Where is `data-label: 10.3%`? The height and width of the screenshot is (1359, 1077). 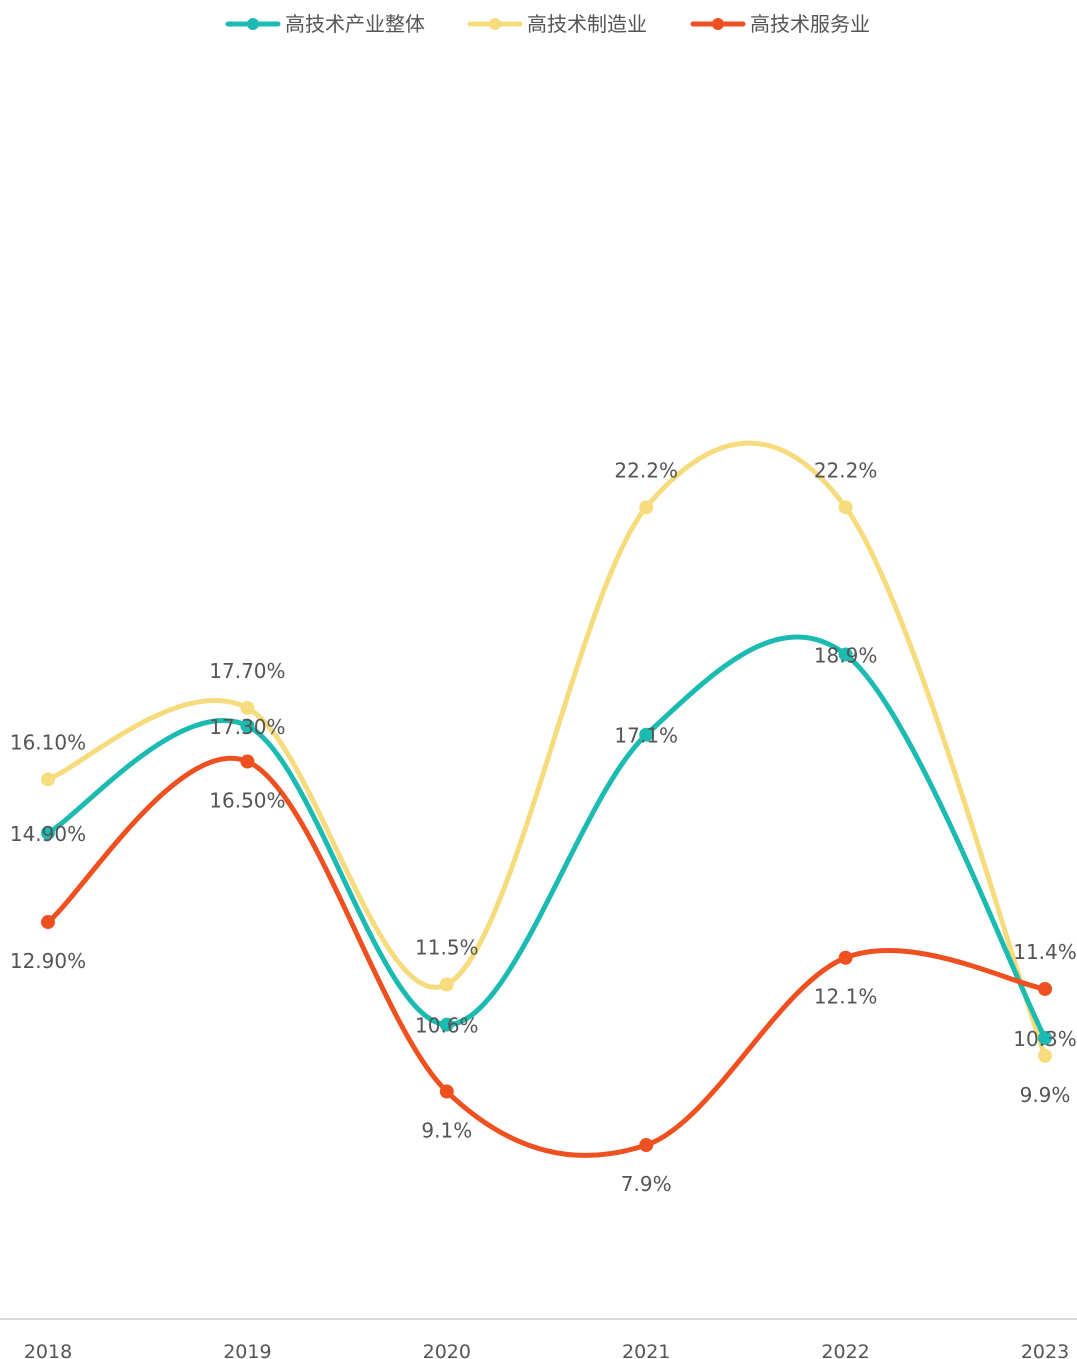
data-label: 10.3% is located at coordinates (1045, 1039).